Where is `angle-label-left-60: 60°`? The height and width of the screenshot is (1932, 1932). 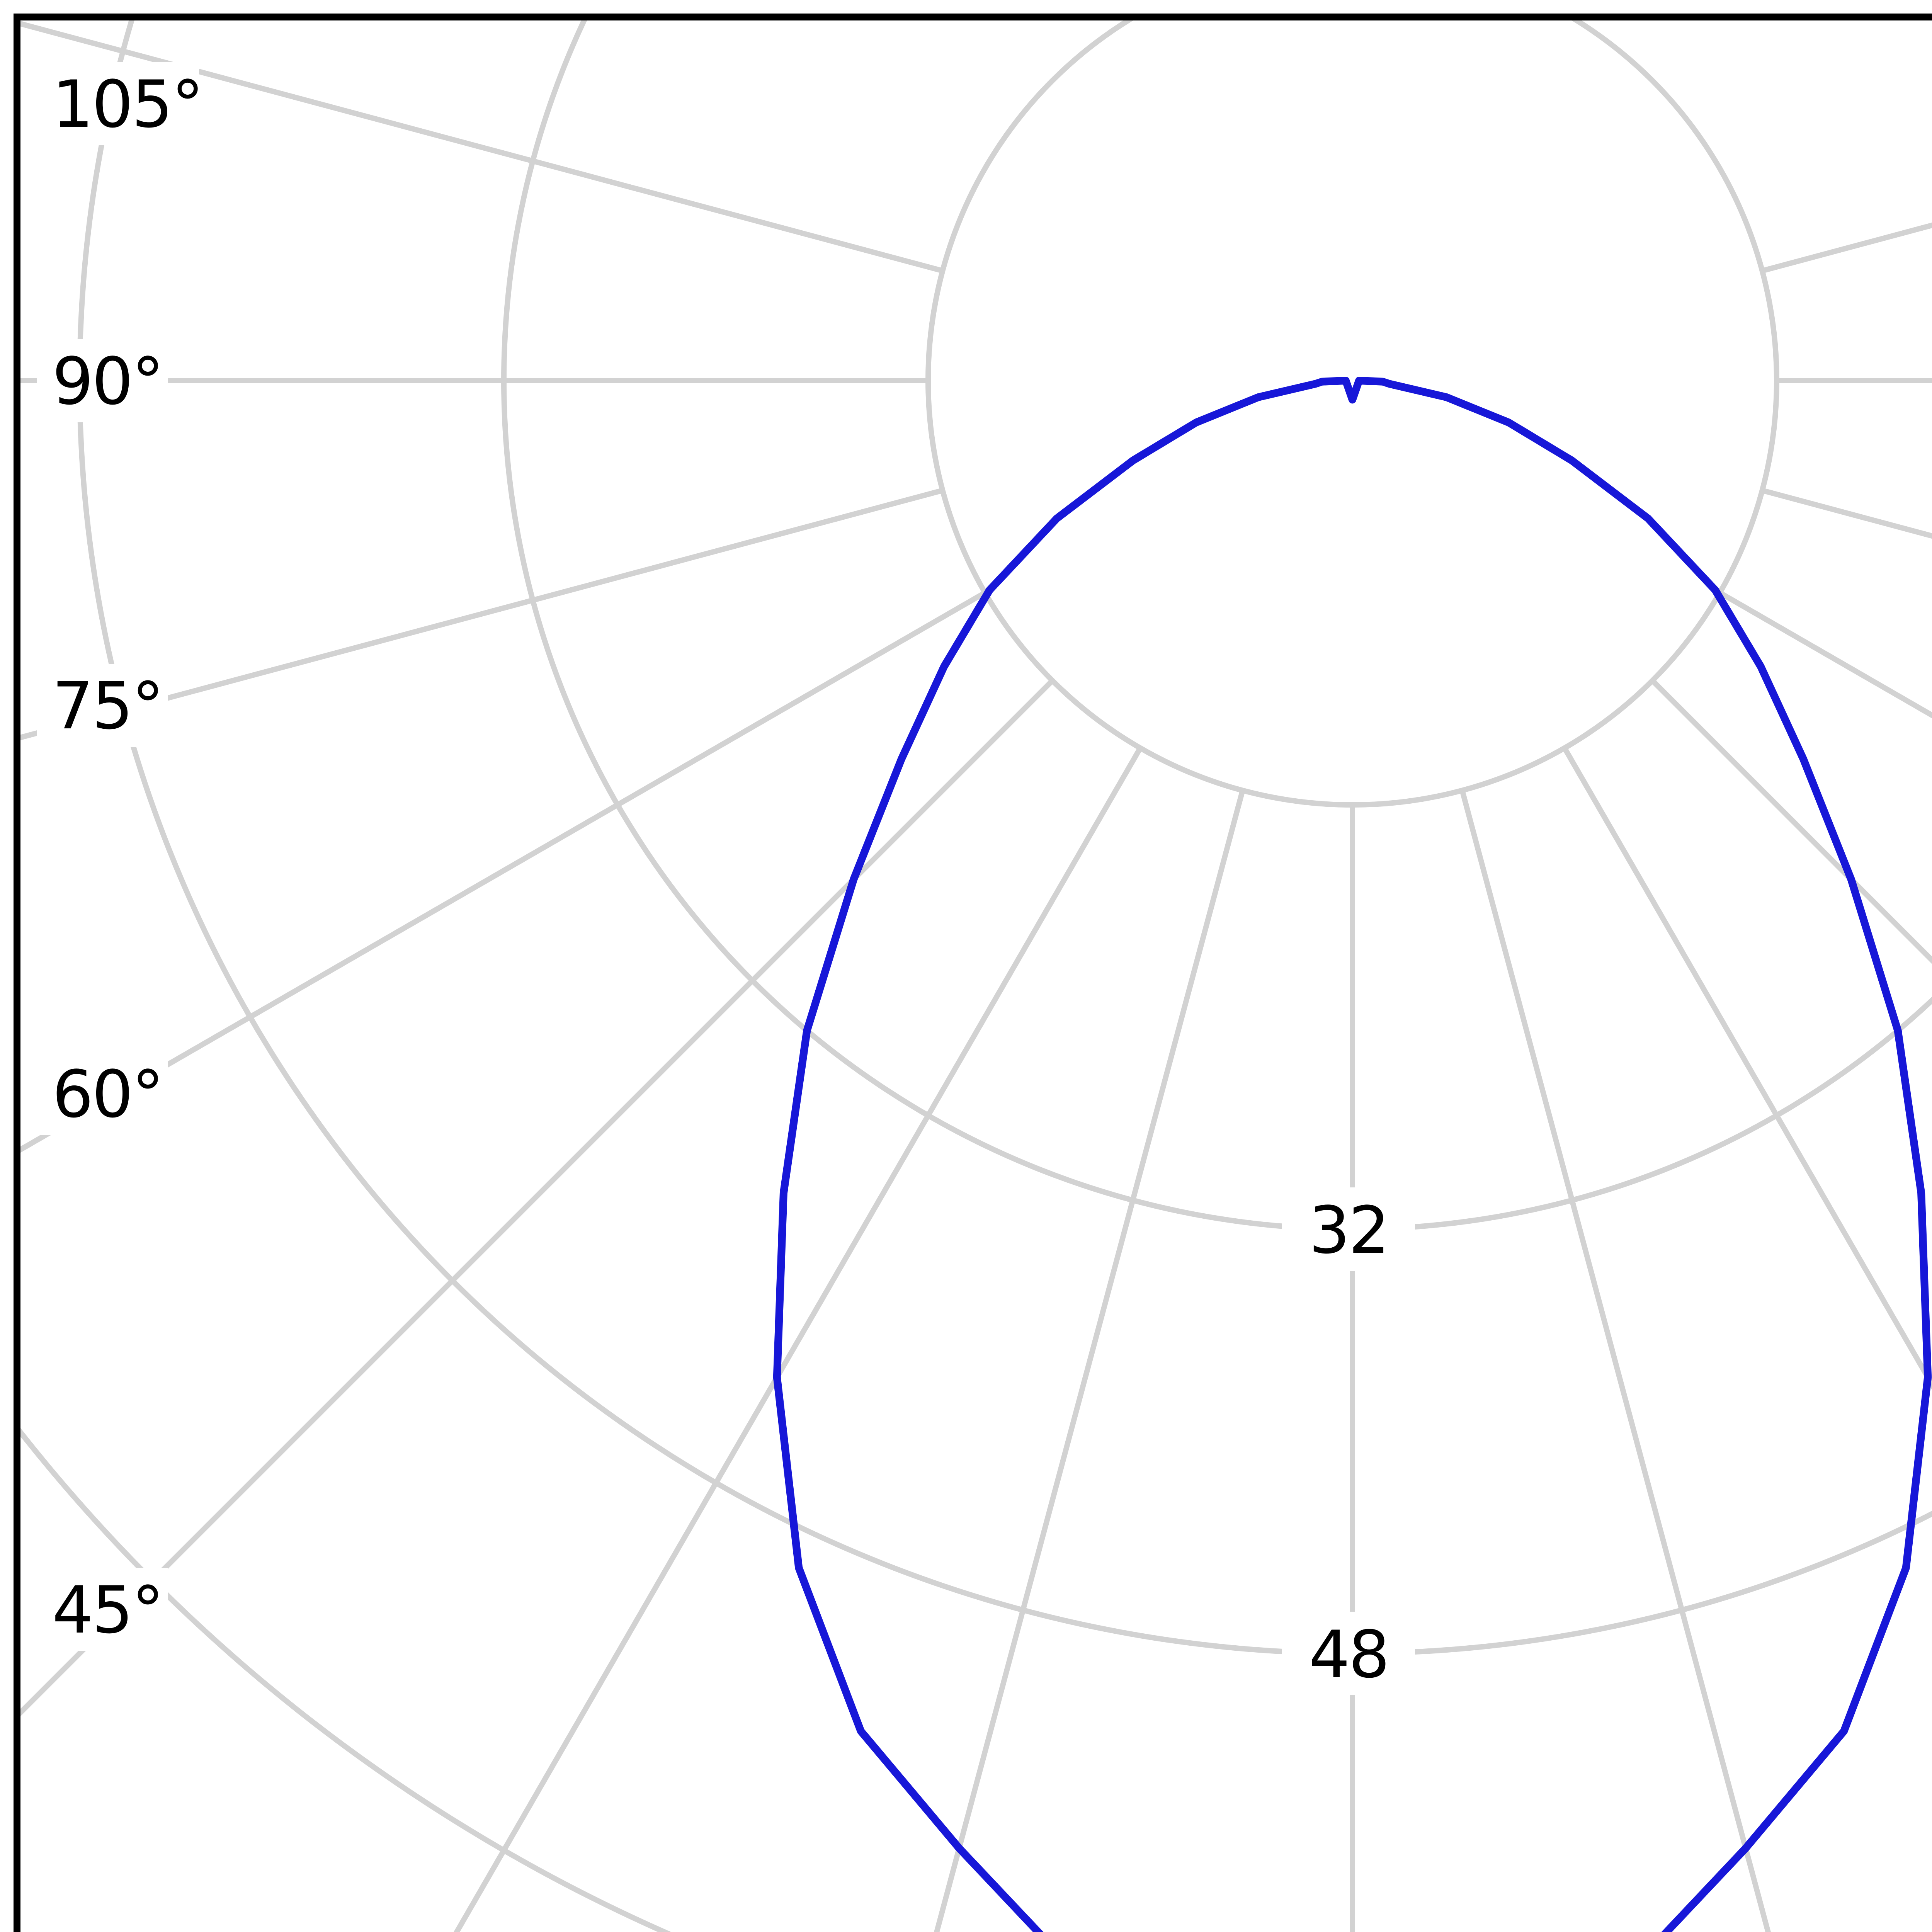 angle-label-left-60: 60° is located at coordinates (108, 1094).